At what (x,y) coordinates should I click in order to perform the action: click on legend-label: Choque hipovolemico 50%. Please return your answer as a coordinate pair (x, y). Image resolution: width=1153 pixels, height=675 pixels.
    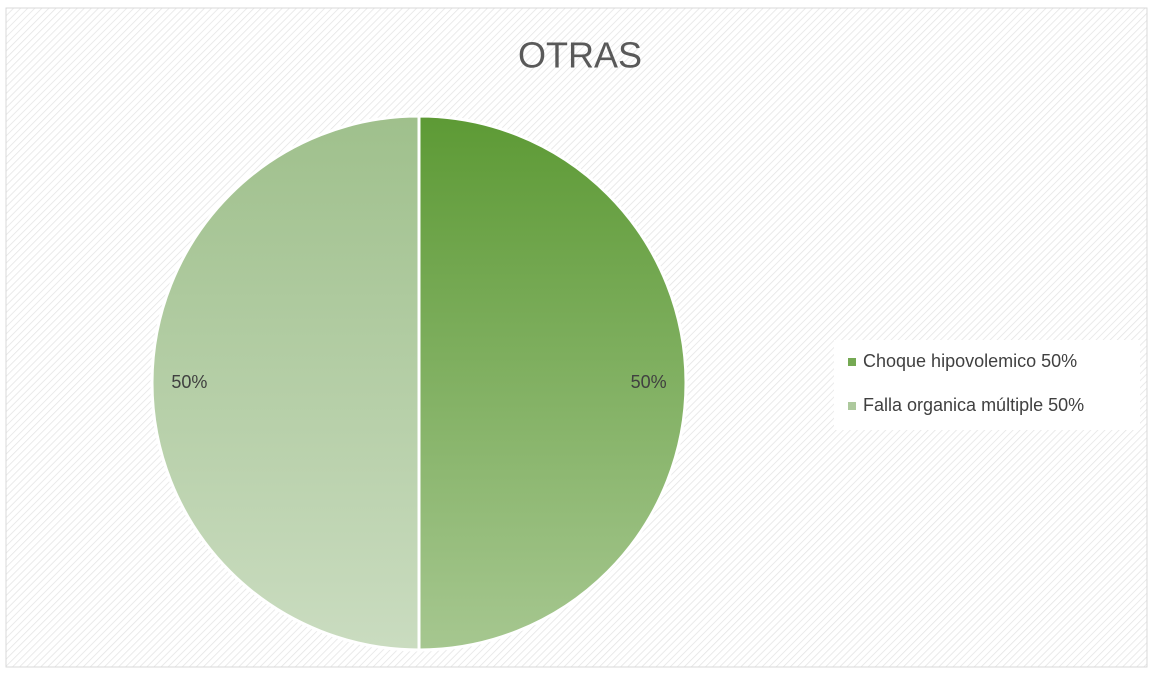
    Looking at the image, I should click on (970, 361).